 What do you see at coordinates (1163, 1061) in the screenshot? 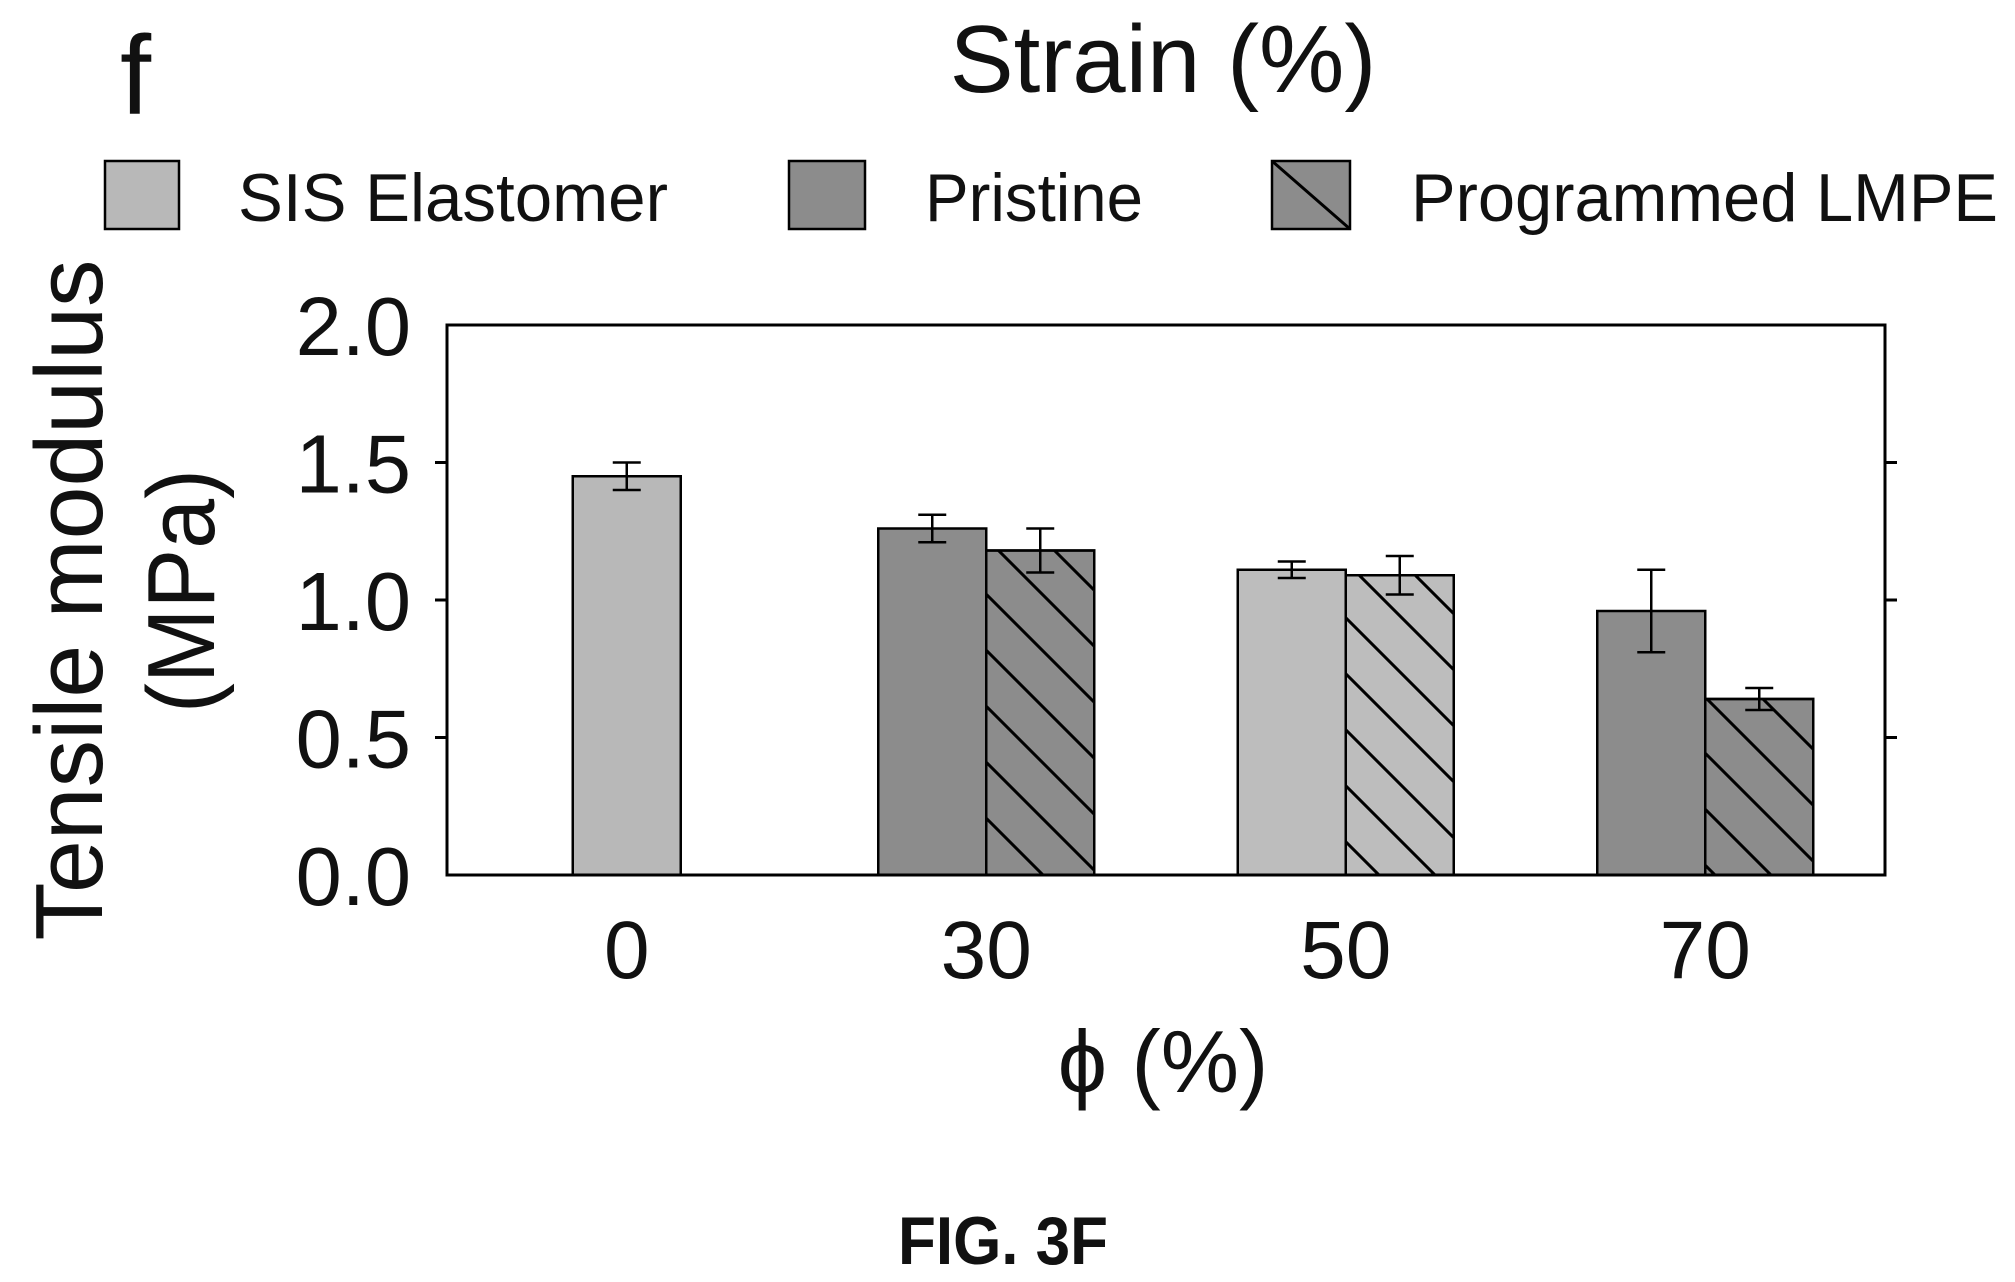
I see `x-axis-label: ϕ (%)` at bounding box center [1163, 1061].